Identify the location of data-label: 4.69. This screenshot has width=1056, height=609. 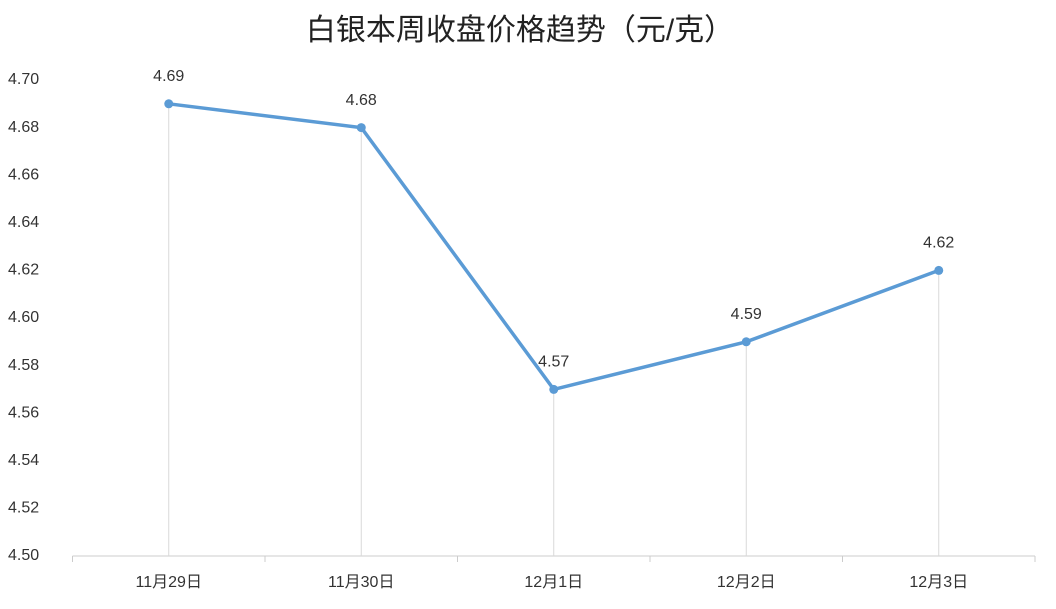
(168, 76).